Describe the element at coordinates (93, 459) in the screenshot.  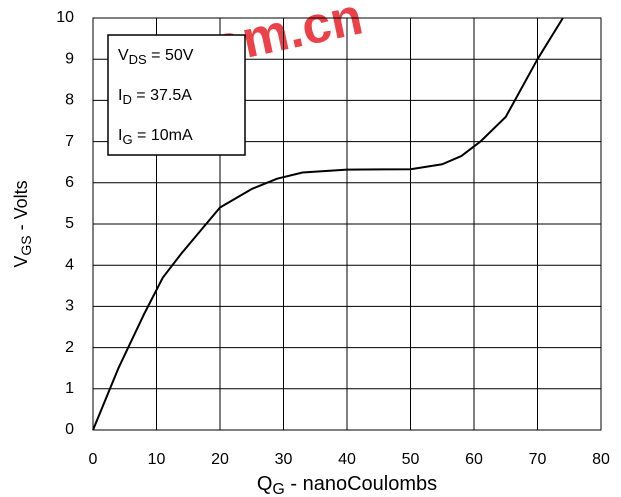
I see `x-tick-label: 0` at that location.